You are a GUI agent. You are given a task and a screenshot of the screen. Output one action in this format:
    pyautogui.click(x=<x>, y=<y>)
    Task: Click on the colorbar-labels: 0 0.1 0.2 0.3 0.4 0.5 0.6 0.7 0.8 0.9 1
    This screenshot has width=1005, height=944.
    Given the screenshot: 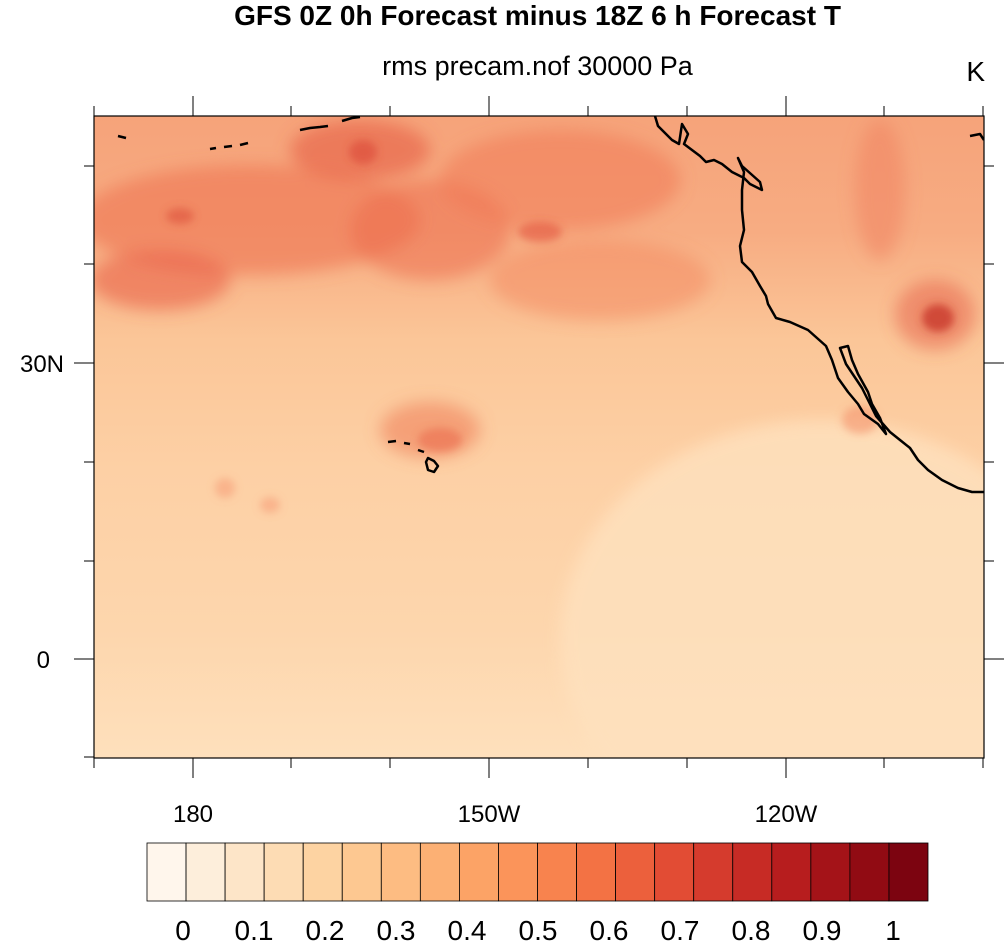 What is the action you would take?
    pyautogui.click(x=538, y=929)
    